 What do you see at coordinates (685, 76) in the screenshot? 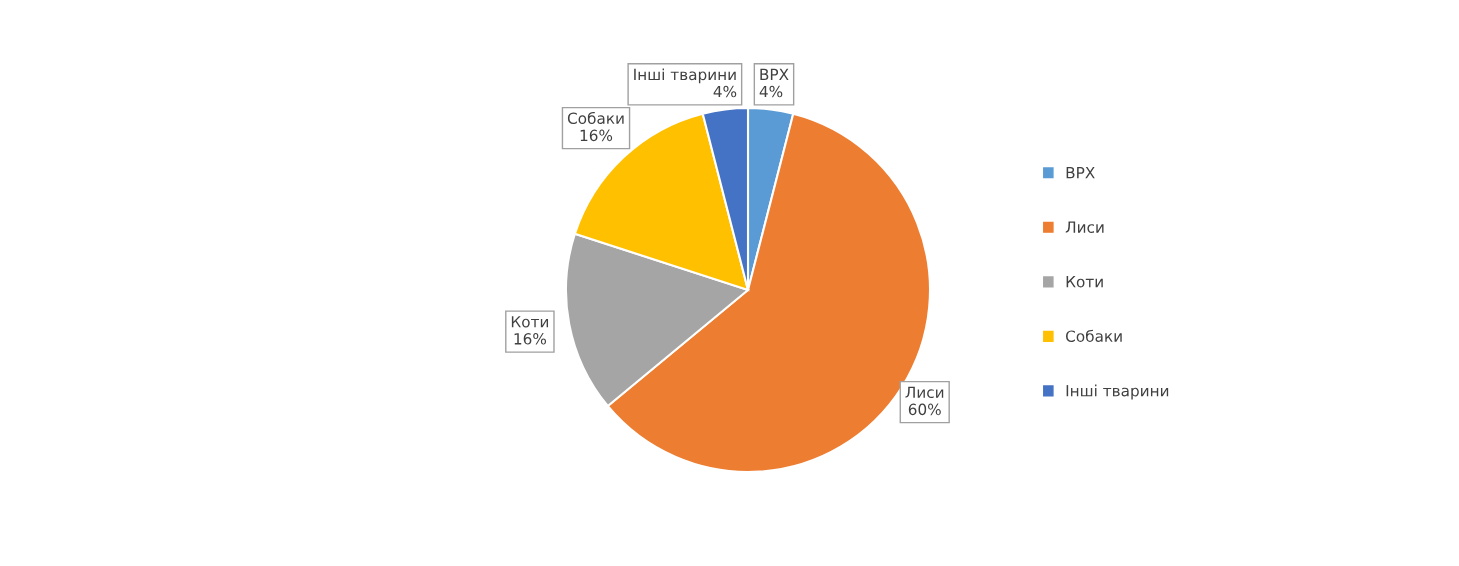
I see `slice-label: Інші тварини` at bounding box center [685, 76].